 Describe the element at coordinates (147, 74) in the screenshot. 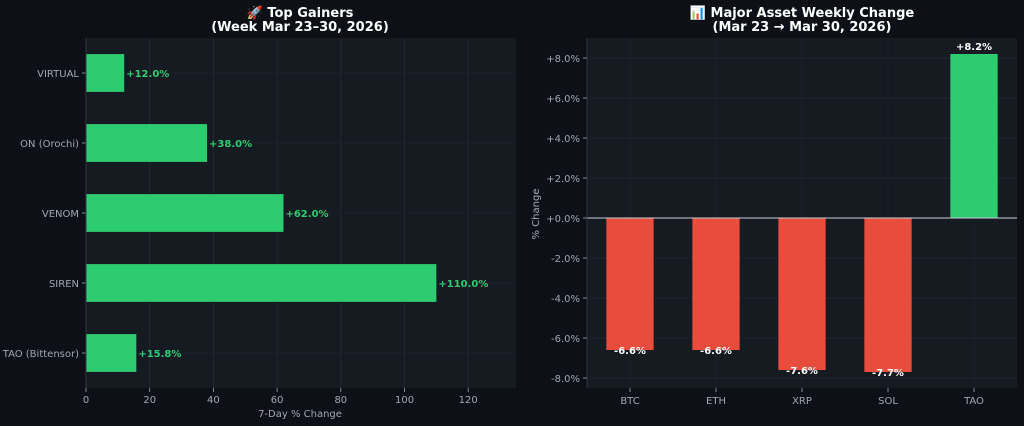

I see `data-label-virtual: +12.0%` at that location.